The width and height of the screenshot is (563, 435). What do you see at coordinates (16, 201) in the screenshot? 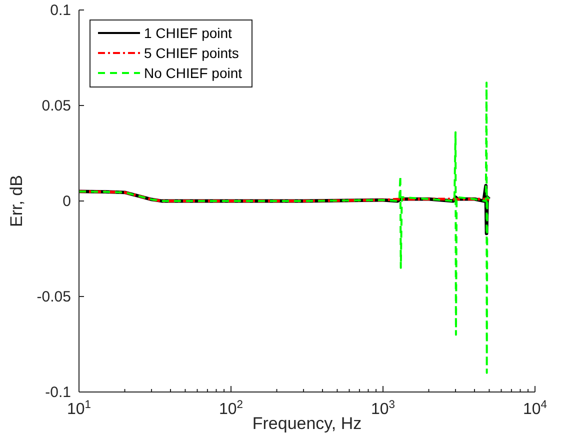
I see `y-axis-title: Err, dB` at bounding box center [16, 201].